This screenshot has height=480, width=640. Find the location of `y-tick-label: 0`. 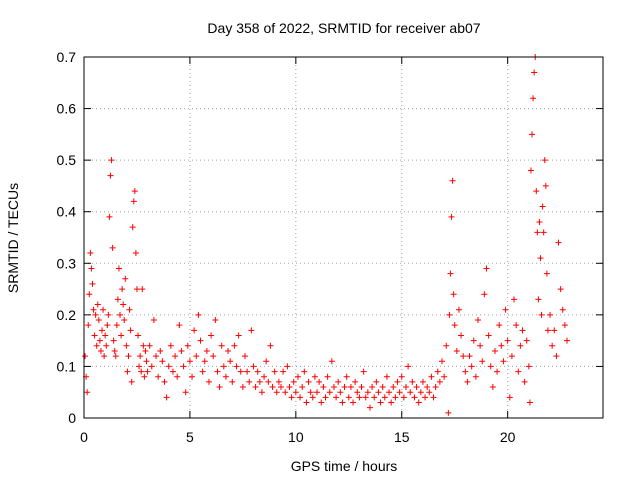

y-tick-label: 0 is located at coordinates (72, 418).